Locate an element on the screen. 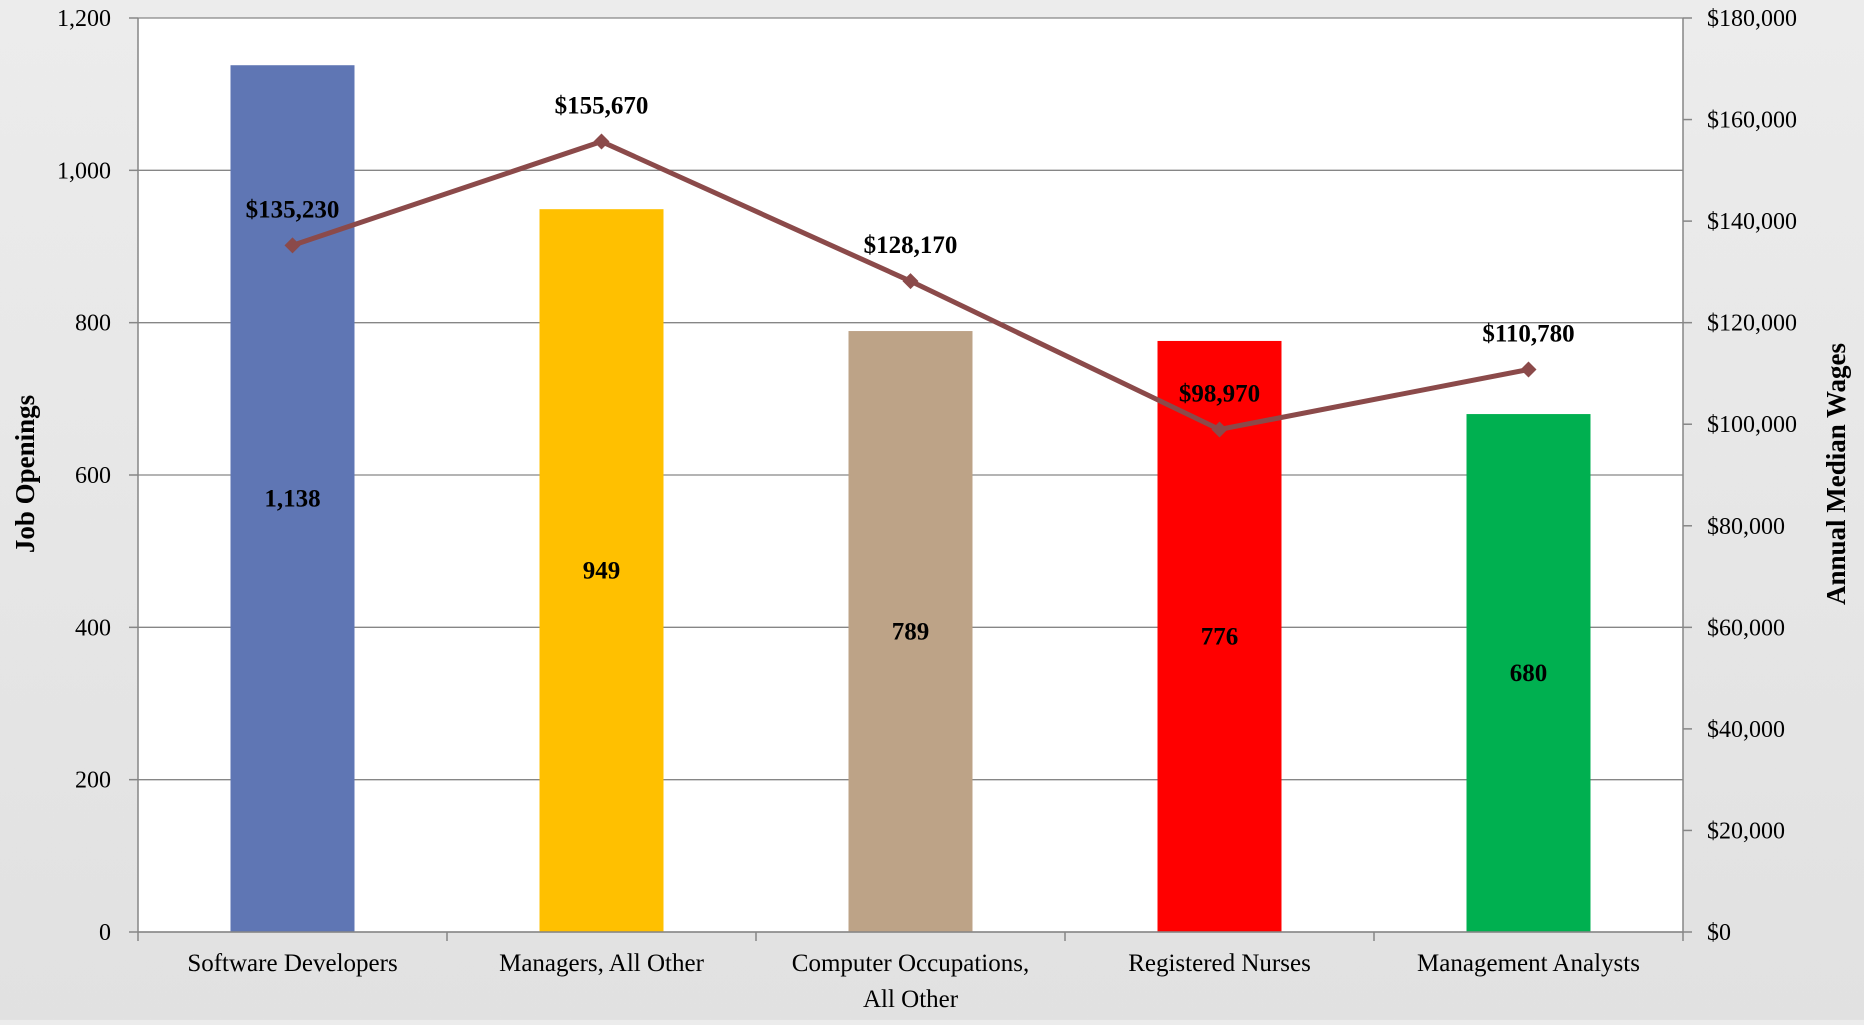  bar-data-label: 680 is located at coordinates (1529, 673).